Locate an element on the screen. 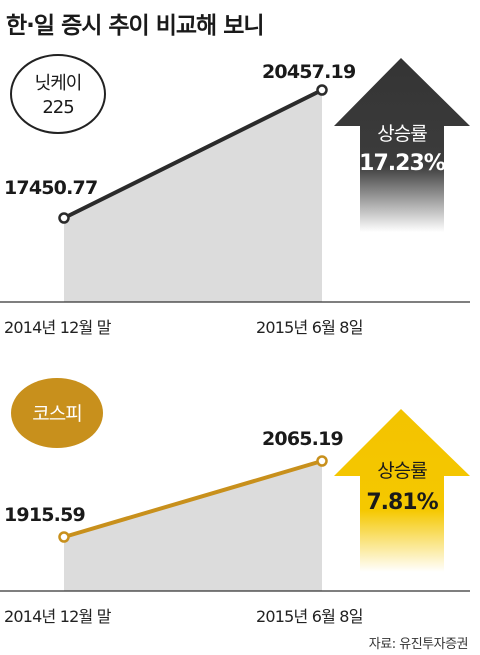 This screenshot has height=655, width=480. kospi-badge is located at coordinates (57, 413).